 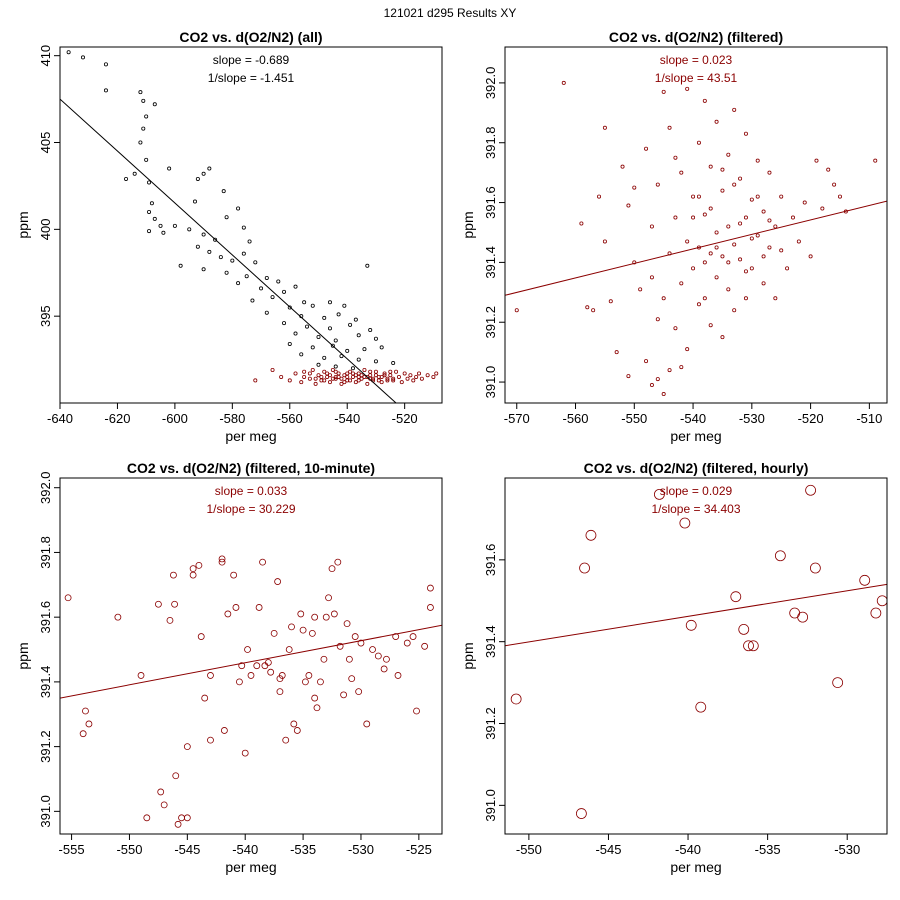 I want to click on y-tick-label: 391.2, so click(x=490, y=723).